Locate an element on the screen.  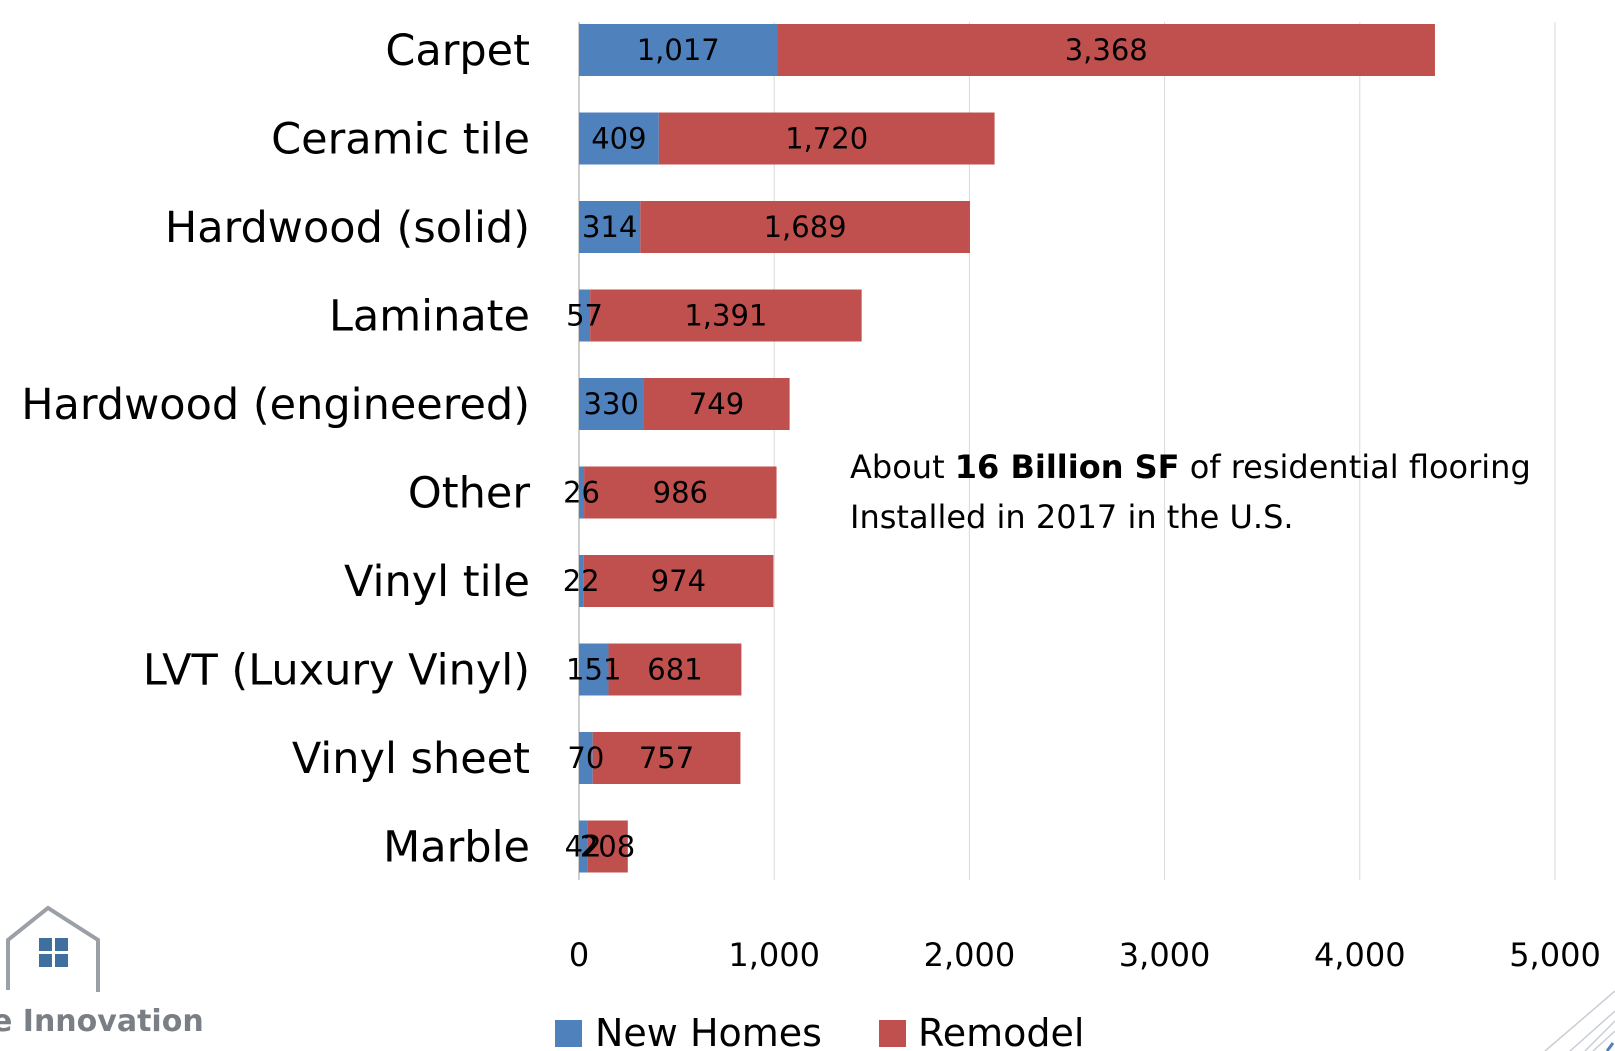
category-label-6: Vinyl tile is located at coordinates (437, 582).